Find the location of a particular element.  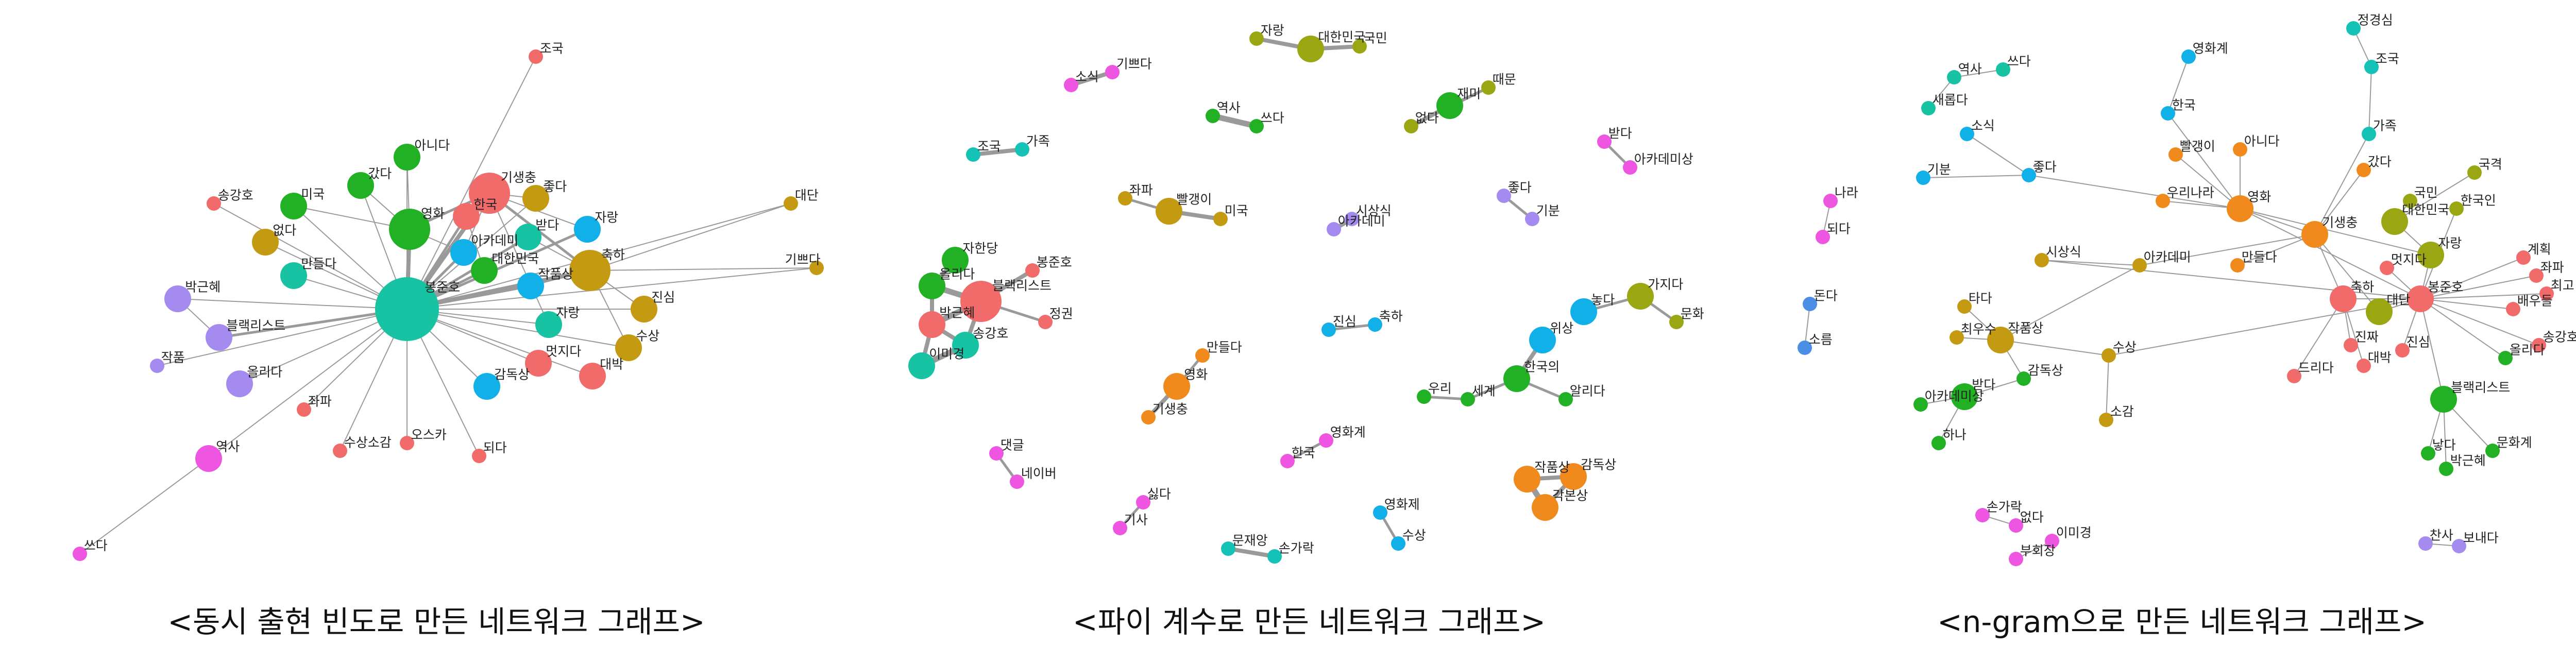

node-label: 대단 is located at coordinates (807, 195).